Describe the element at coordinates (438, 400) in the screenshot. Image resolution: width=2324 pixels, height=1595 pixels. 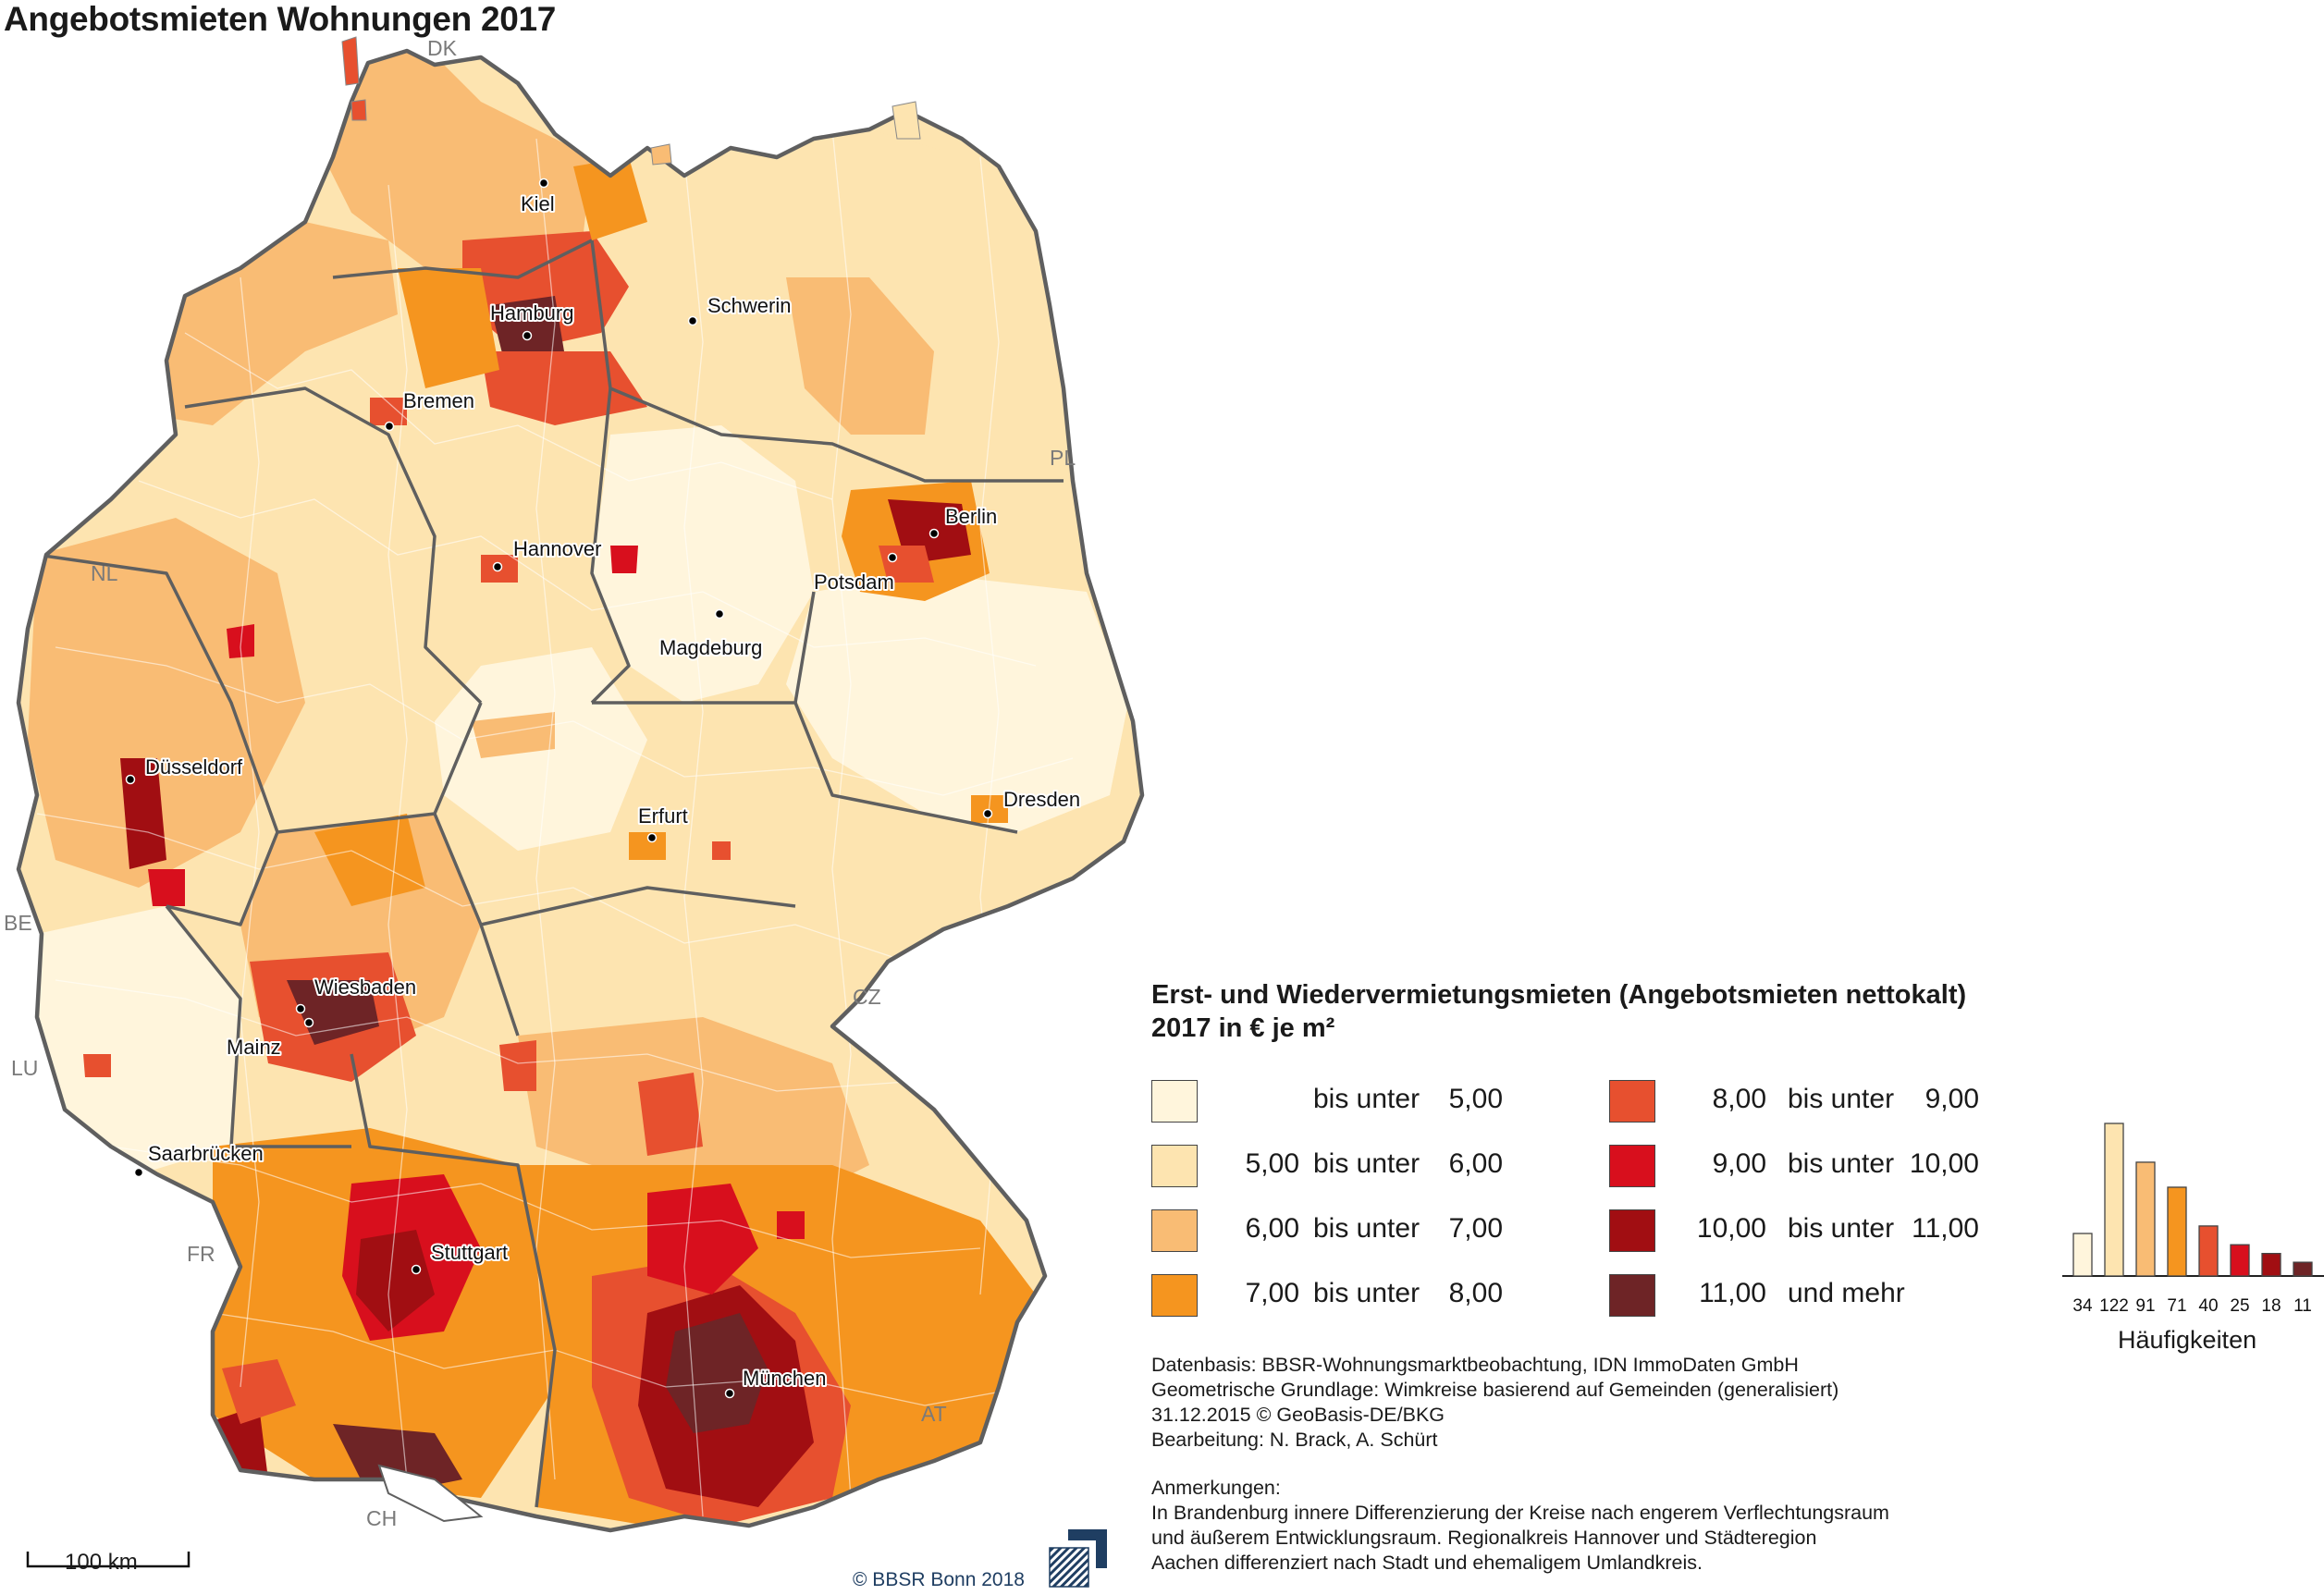
I see `city-label-bremen: Bremen` at that location.